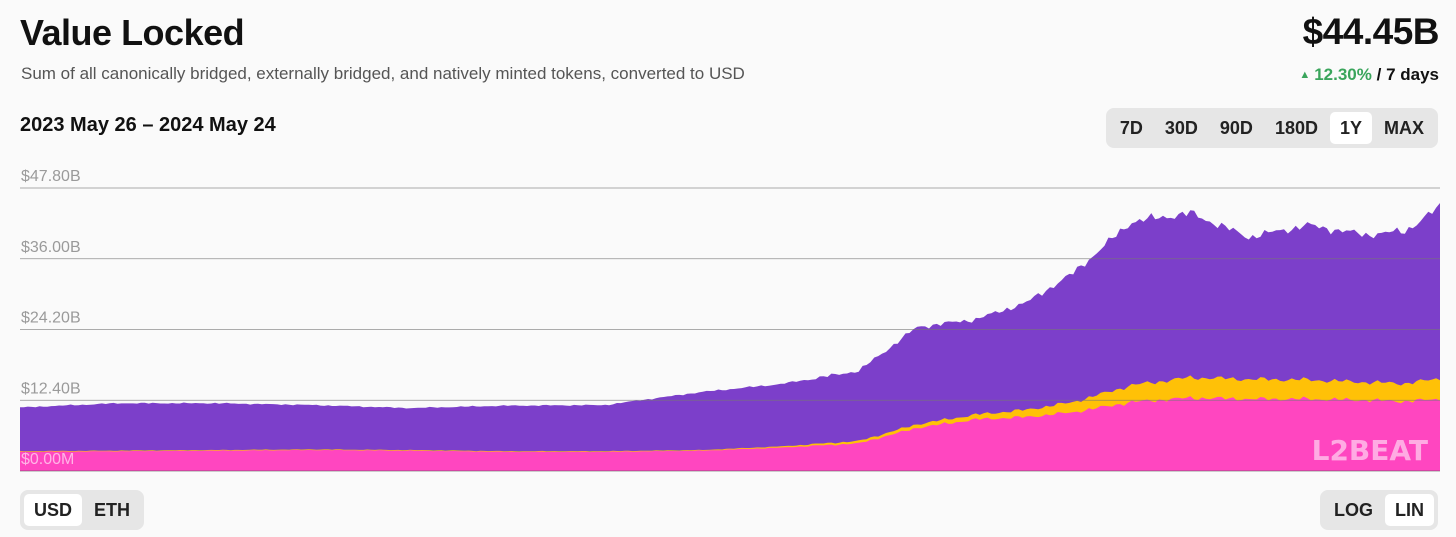 The height and width of the screenshot is (537, 1456). I want to click on total-value: $44.45B, so click(1371, 31).